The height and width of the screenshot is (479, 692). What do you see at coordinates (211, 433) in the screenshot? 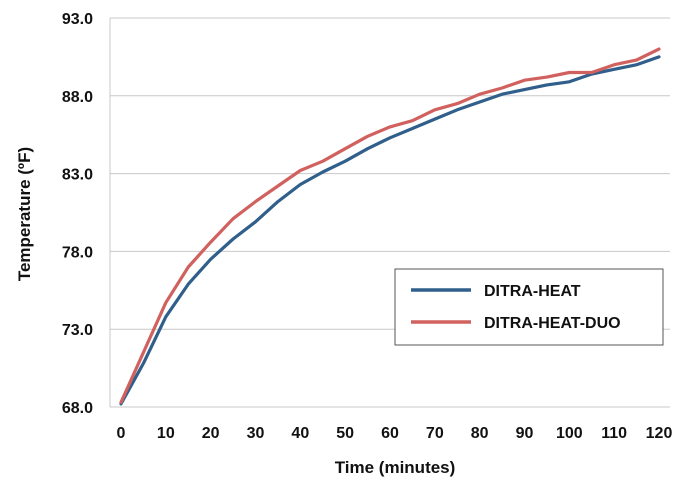
I see `x-tick-label: 20` at bounding box center [211, 433].